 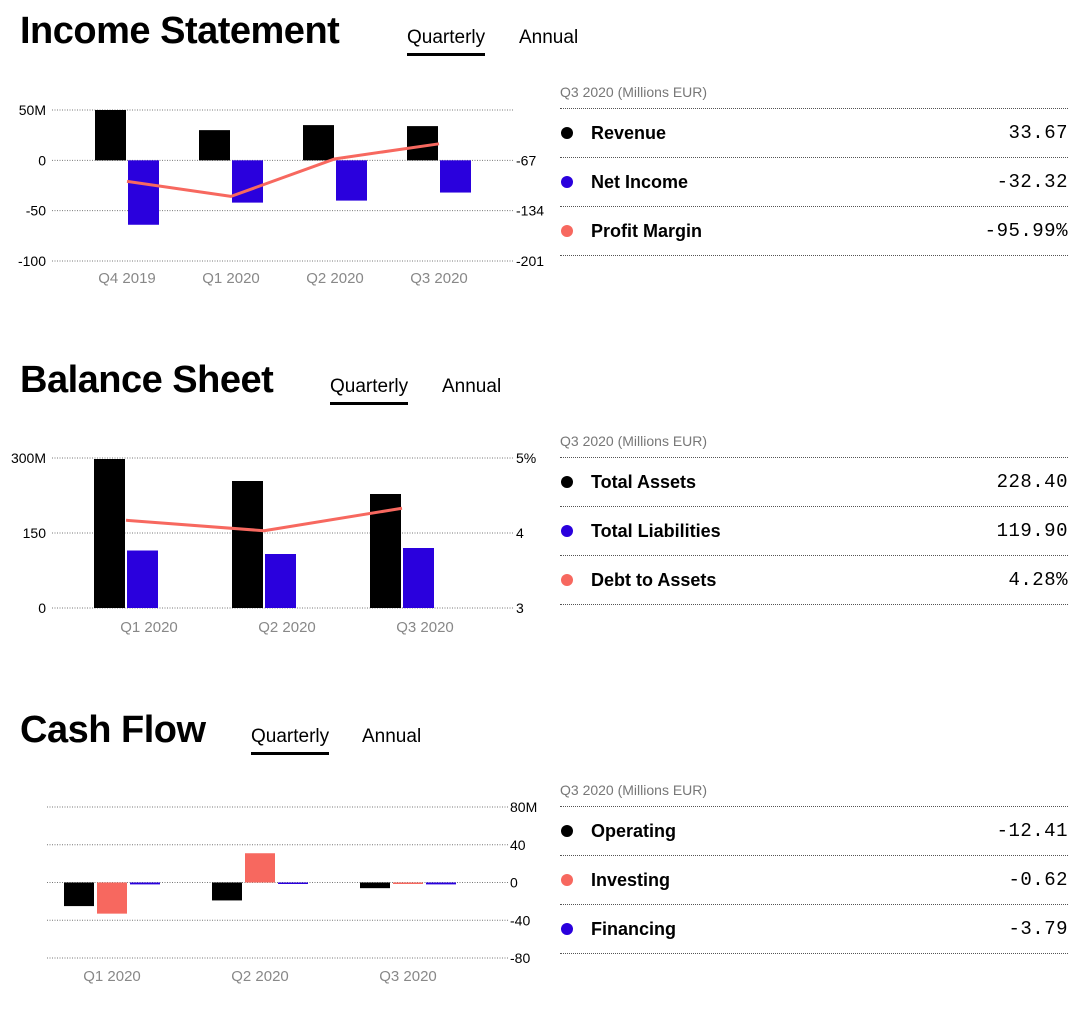 I want to click on legend-value: 33.67, so click(x=1038, y=133).